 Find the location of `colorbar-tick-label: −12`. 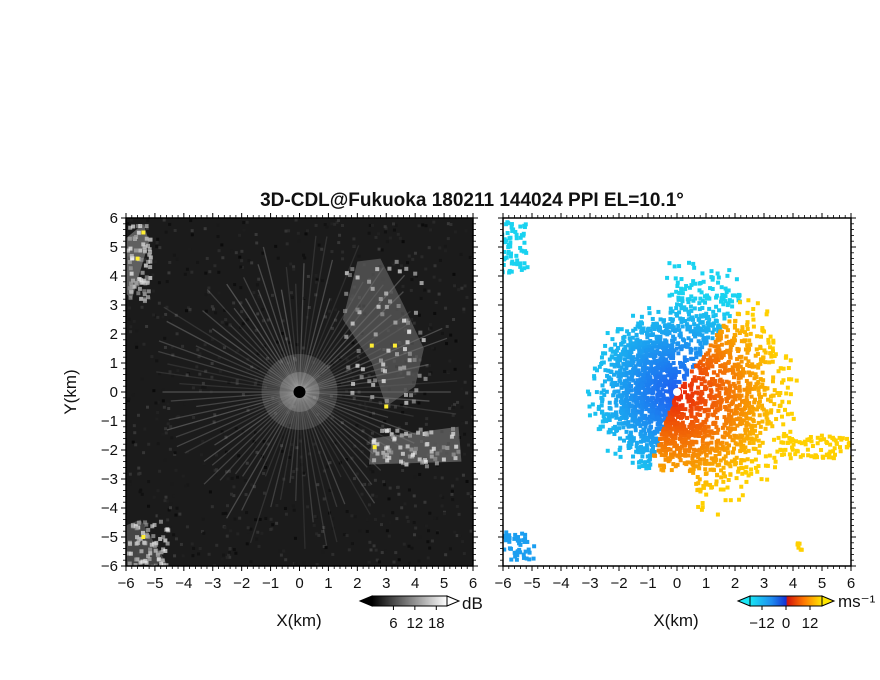

colorbar-tick-label: −12 is located at coordinates (761, 623).